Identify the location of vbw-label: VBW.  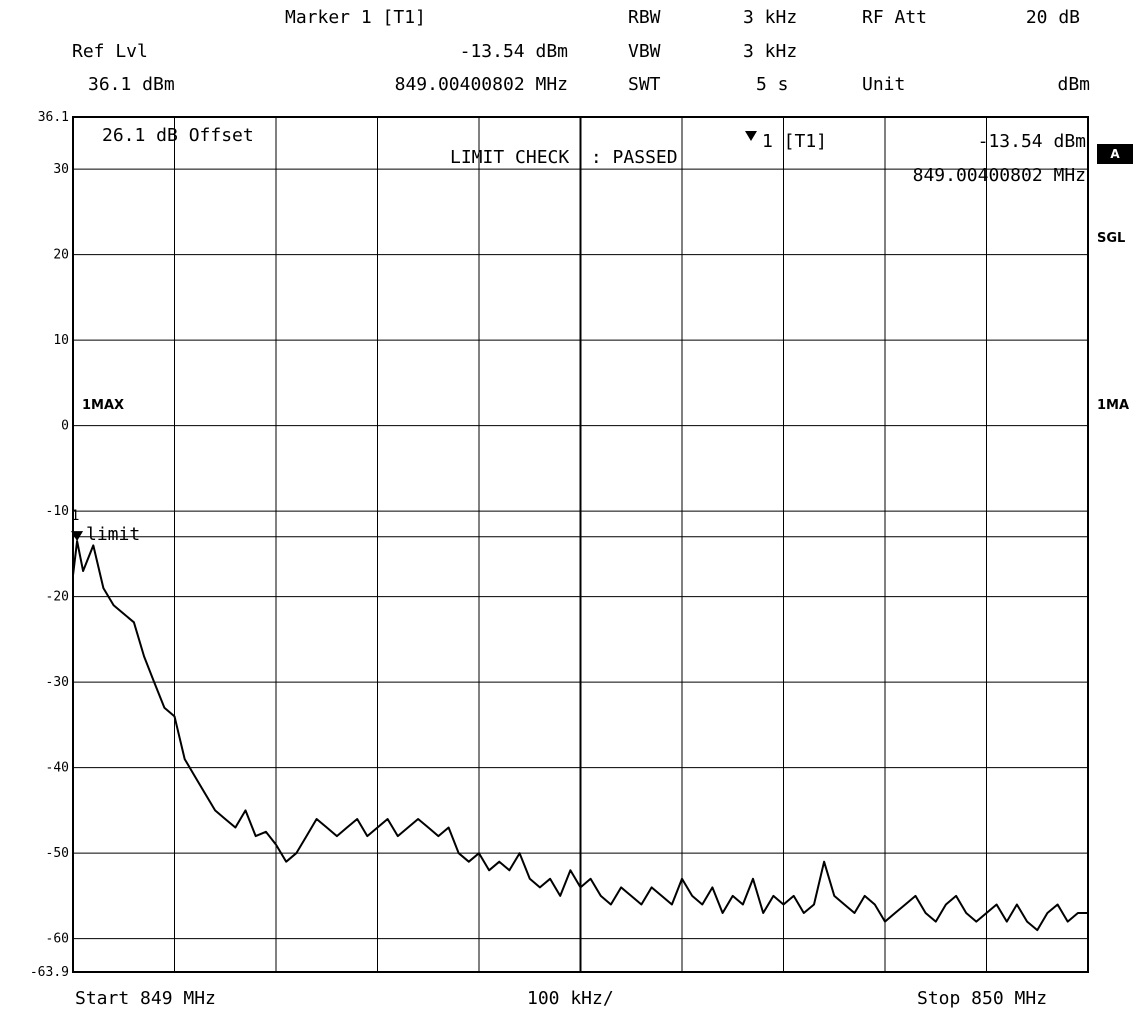
(644, 51).